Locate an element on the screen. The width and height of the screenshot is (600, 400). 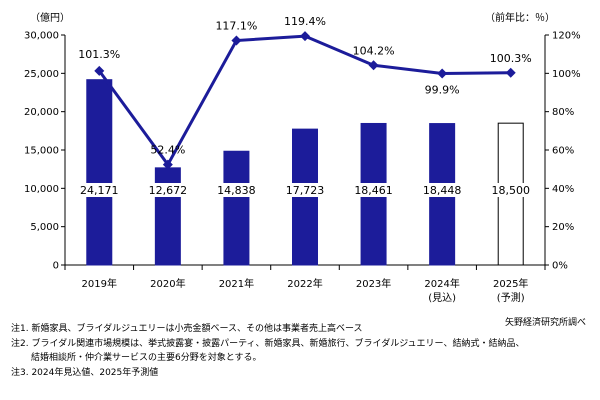
x-tick-label: 2022年 is located at coordinates (304, 283).